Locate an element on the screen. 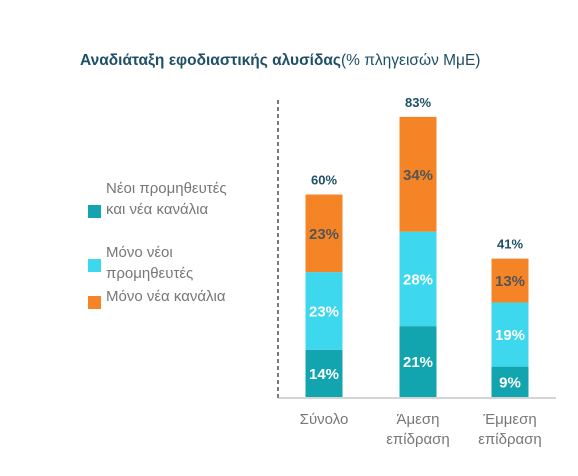  chart-title-bold: Αναδιάταξη εφοδιαστικής αλυσίδας is located at coordinates (210, 60).